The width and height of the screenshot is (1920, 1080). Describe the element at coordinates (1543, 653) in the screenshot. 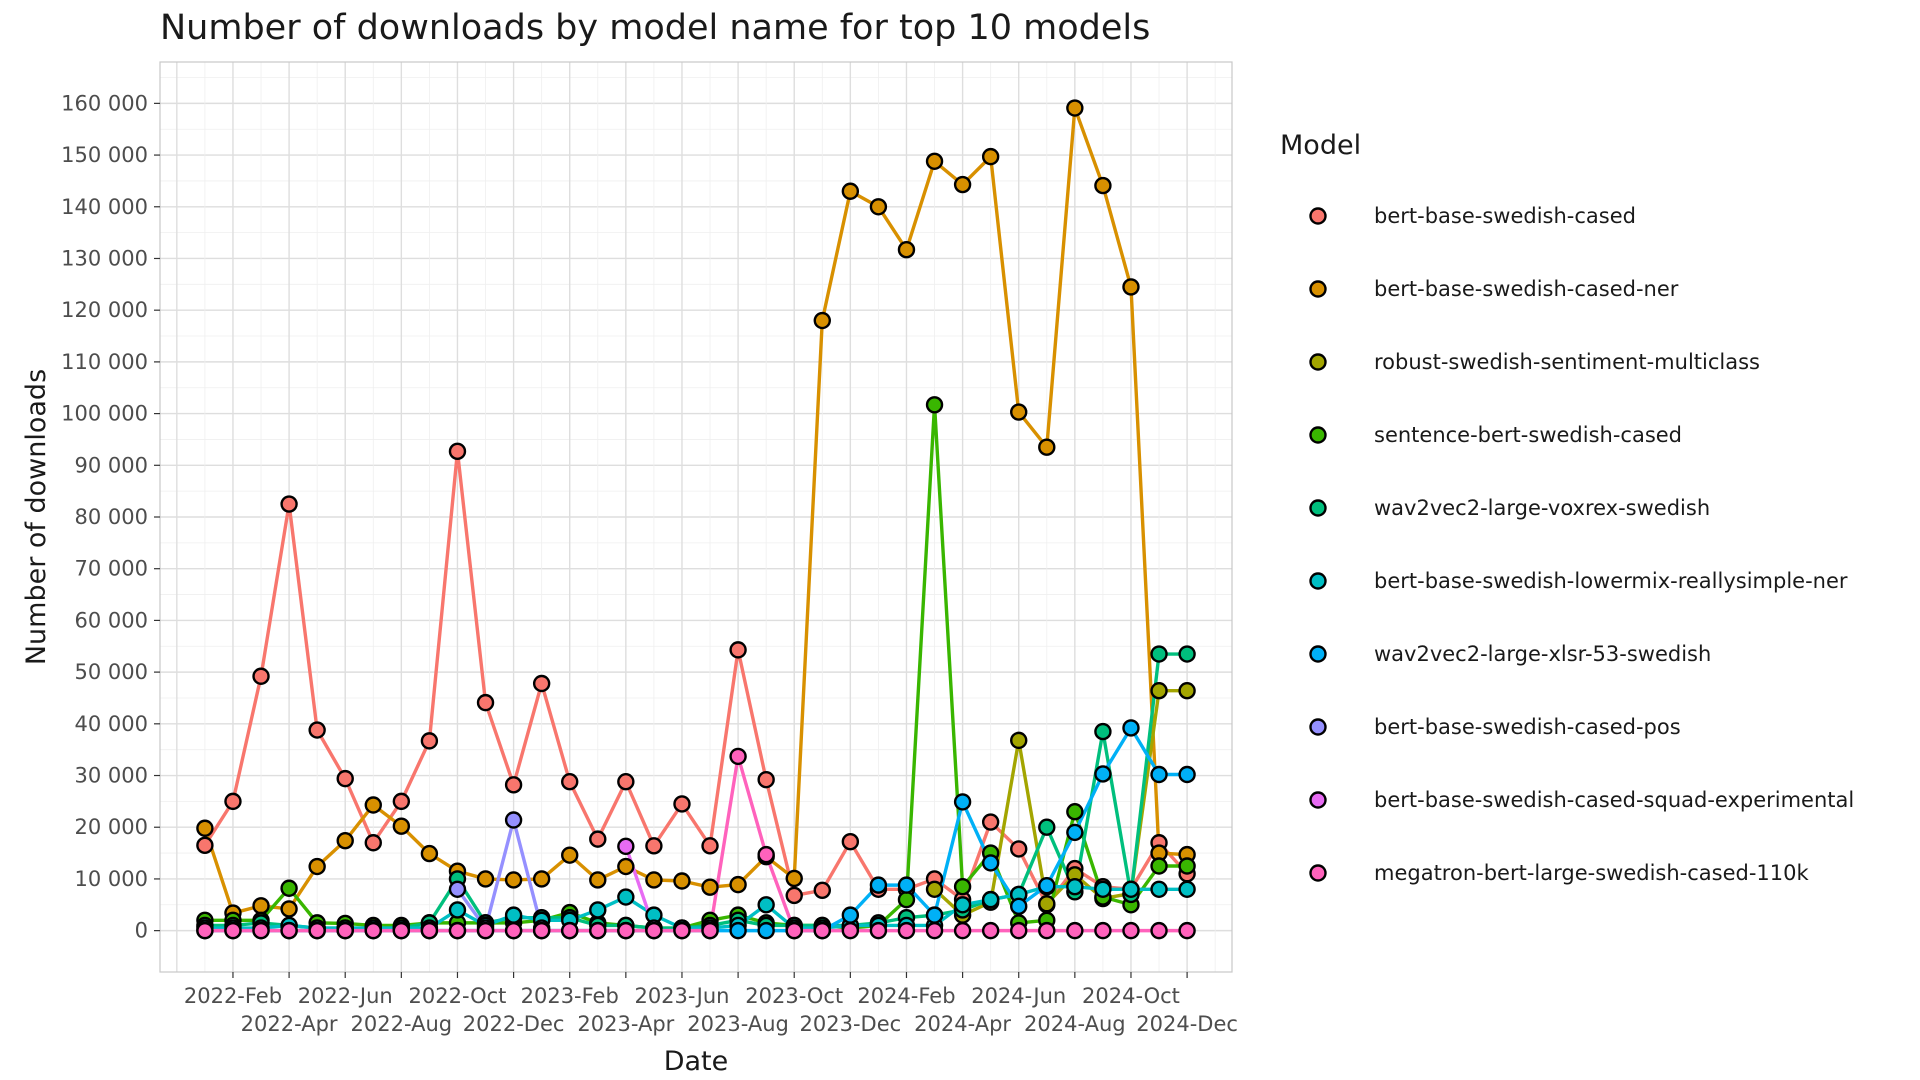

I see `legend-label: wav2vec2-large-xlsr-53-swedish` at that location.